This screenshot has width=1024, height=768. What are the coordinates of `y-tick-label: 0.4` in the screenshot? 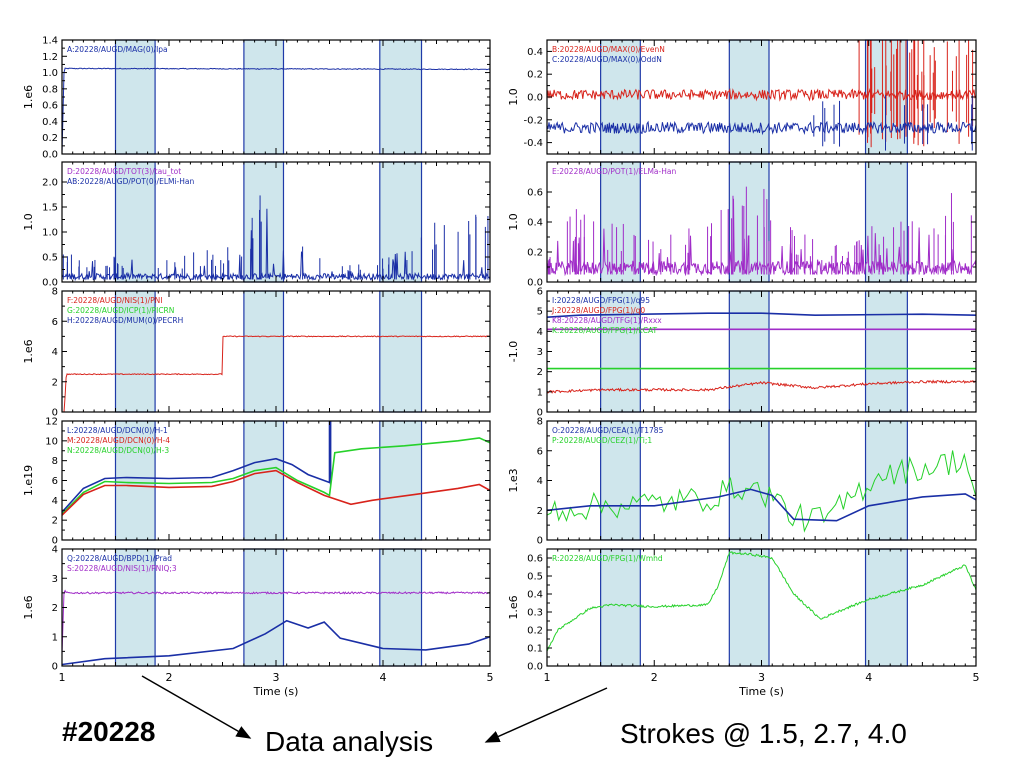 It's located at (535, 595).